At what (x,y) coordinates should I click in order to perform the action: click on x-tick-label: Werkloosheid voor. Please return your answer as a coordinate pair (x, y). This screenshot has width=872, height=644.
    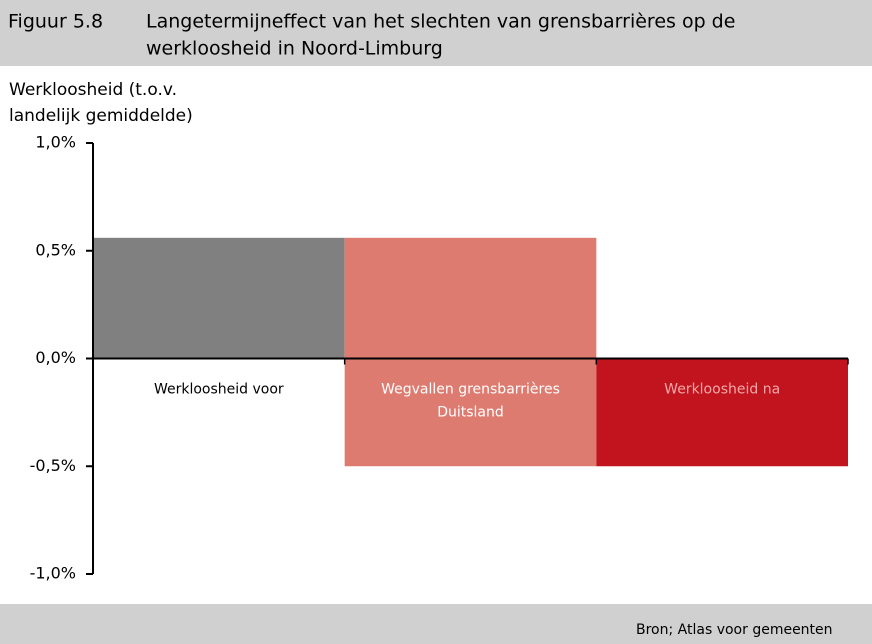
    Looking at the image, I should click on (219, 390).